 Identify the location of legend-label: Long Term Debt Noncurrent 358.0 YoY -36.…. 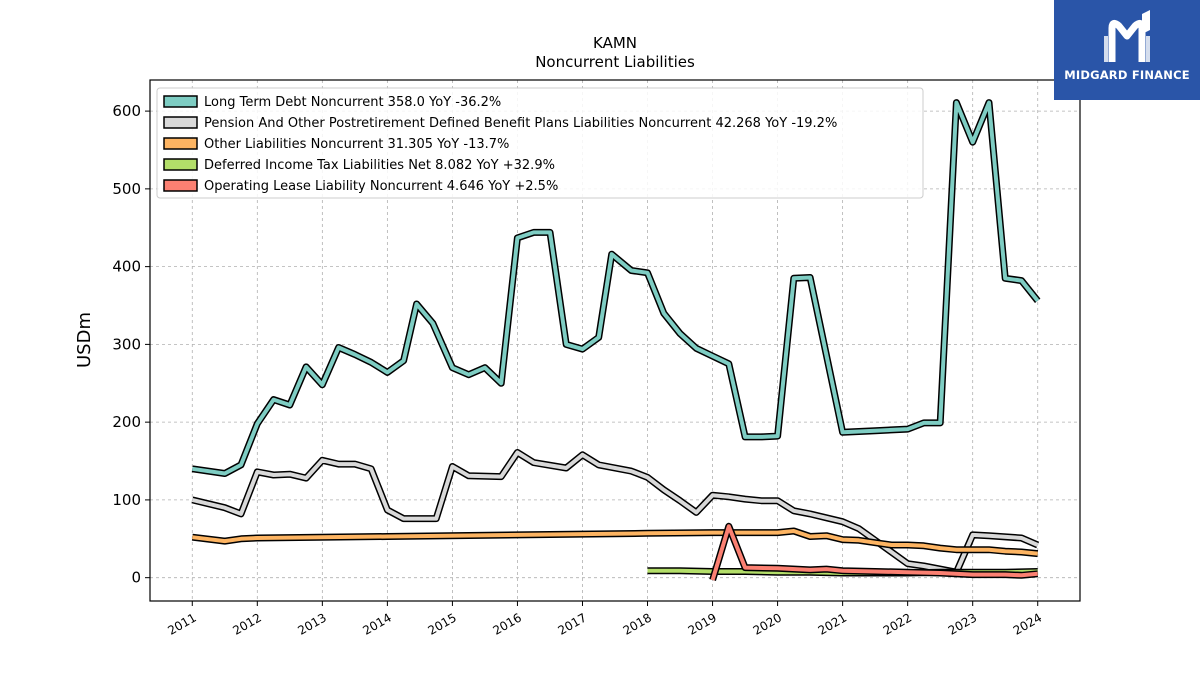
(352, 102).